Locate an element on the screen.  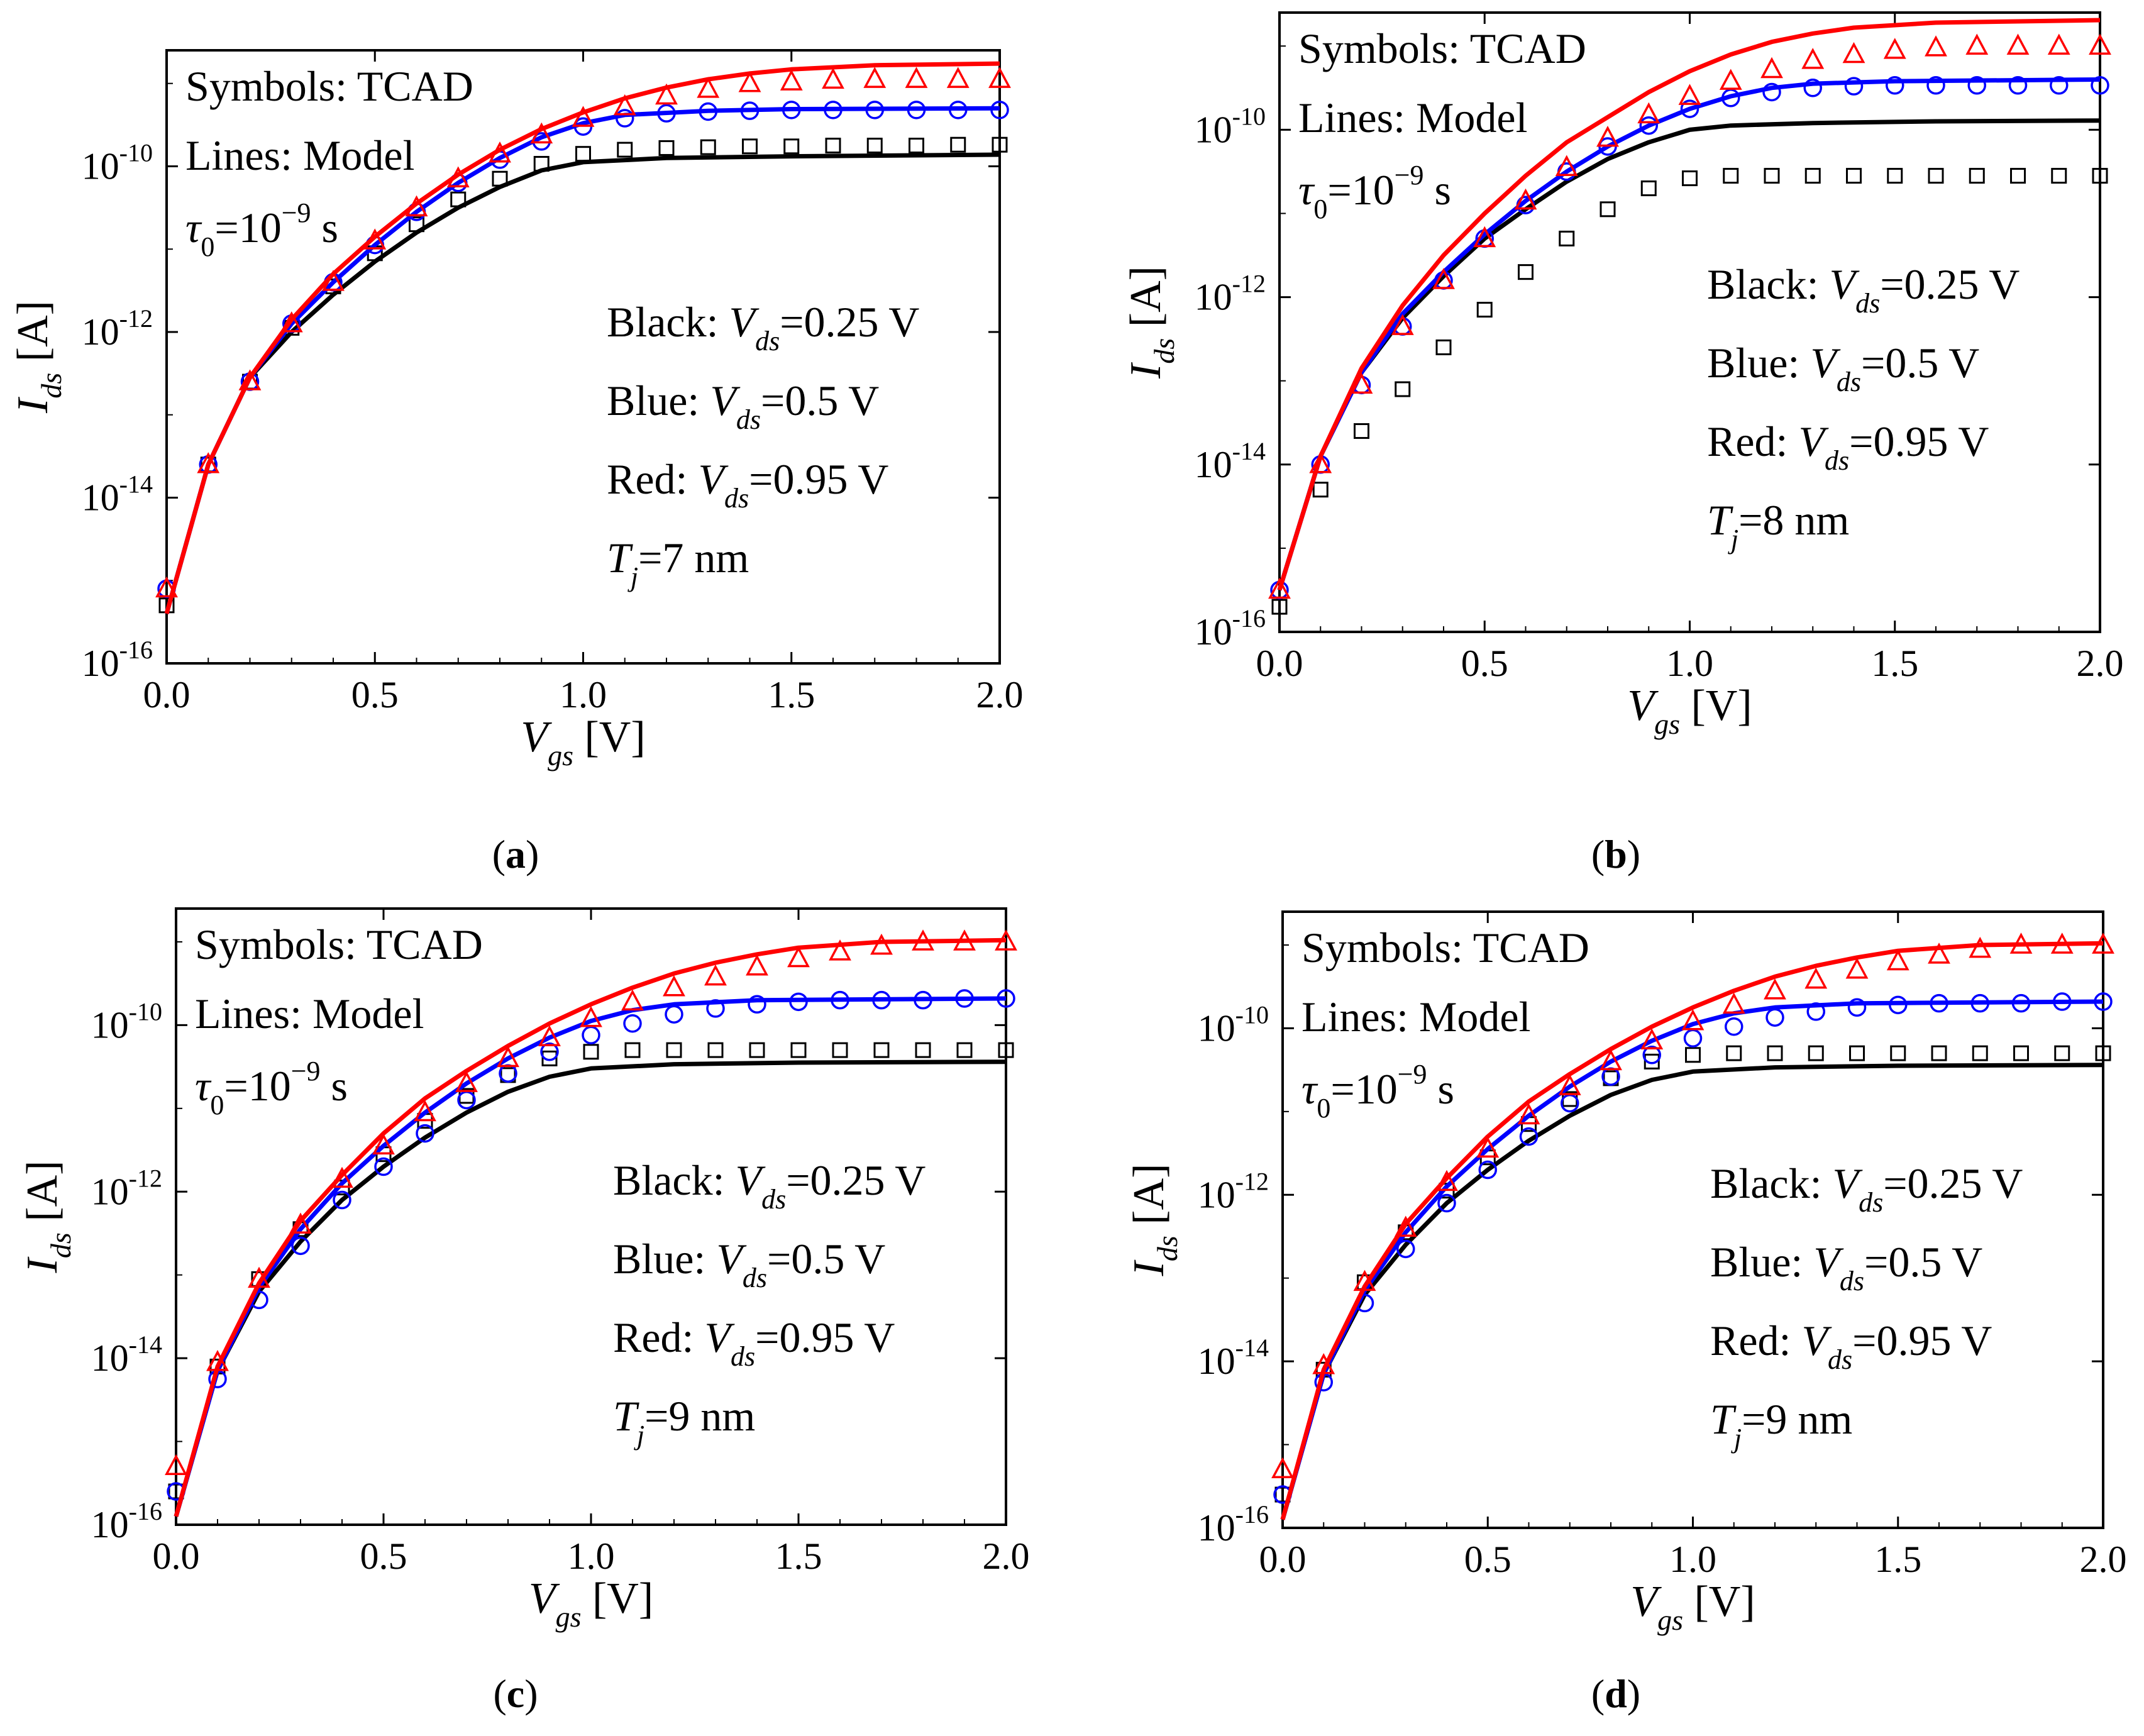
y-tick-label: 10-16 is located at coordinates (1230, 628).